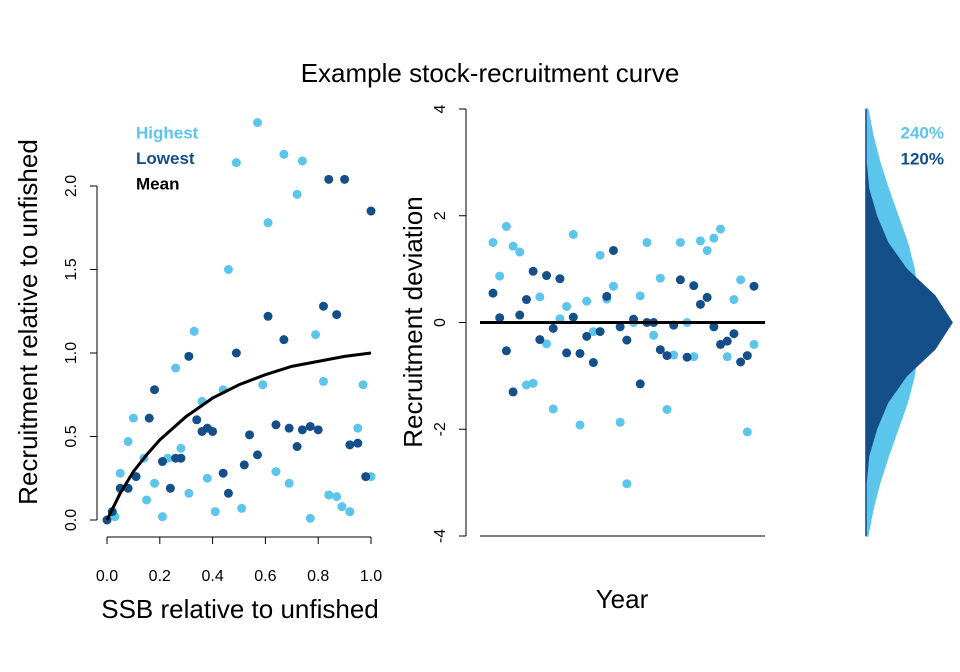 The width and height of the screenshot is (960, 672). What do you see at coordinates (440, 215) in the screenshot?
I see `y-tick-label: 2` at bounding box center [440, 215].